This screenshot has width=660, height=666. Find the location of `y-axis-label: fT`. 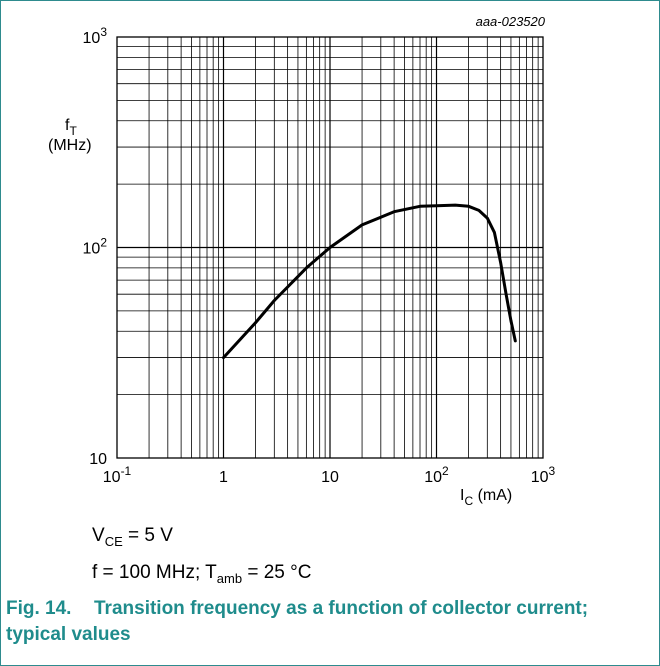

y-axis-label: fT is located at coordinates (71, 127).